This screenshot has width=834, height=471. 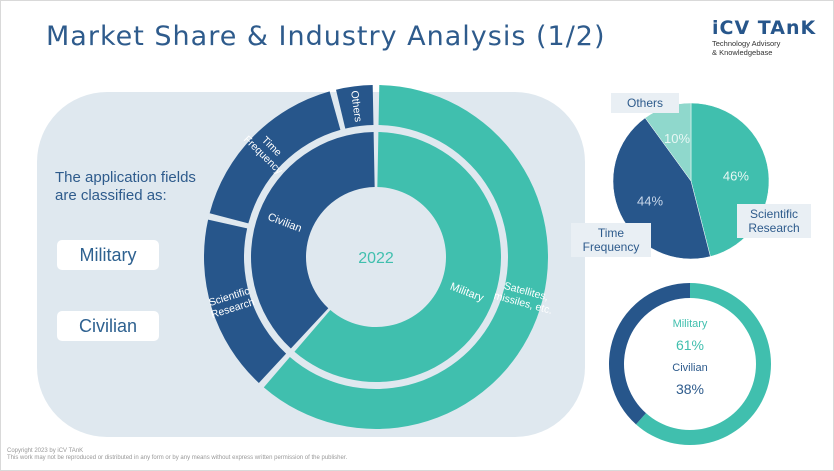 I want to click on outer-ring-scientific-research, so click(x=245, y=301).